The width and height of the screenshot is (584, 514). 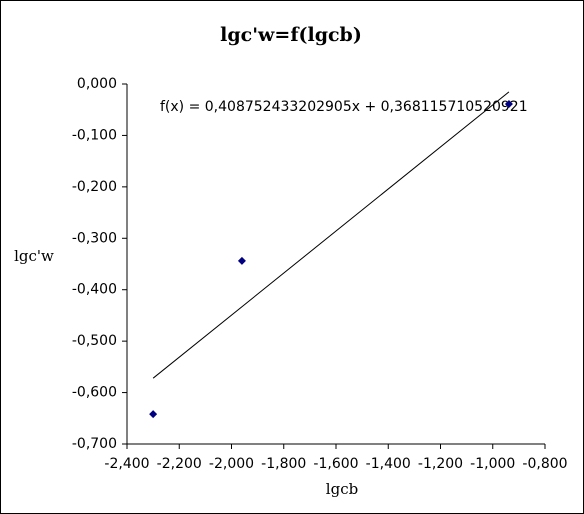 I want to click on x-tick-label: -1,800, so click(x=283, y=464).